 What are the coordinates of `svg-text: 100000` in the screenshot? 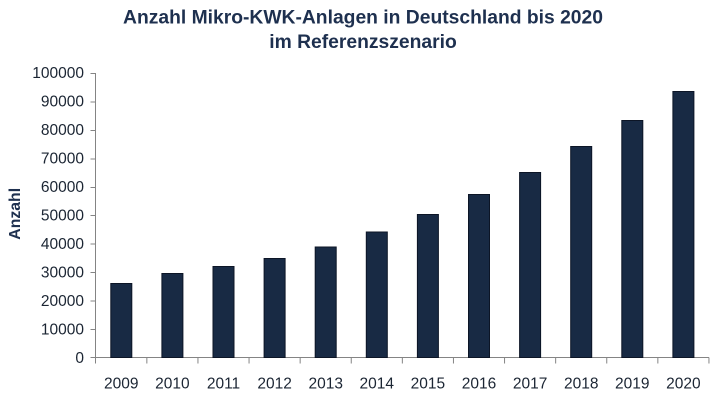 It's located at (58, 73).